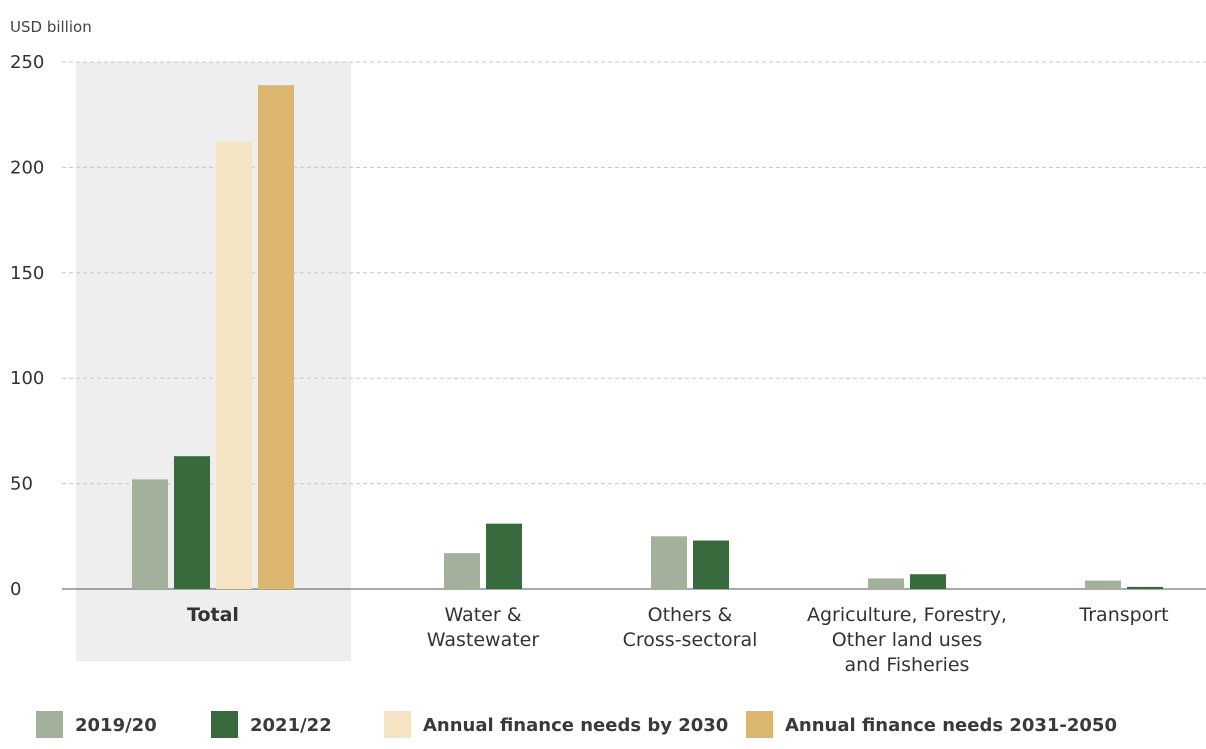 This screenshot has height=749, width=1206. What do you see at coordinates (951, 725) in the screenshot?
I see `legend-label: Annual finance needs 2031-2050` at bounding box center [951, 725].